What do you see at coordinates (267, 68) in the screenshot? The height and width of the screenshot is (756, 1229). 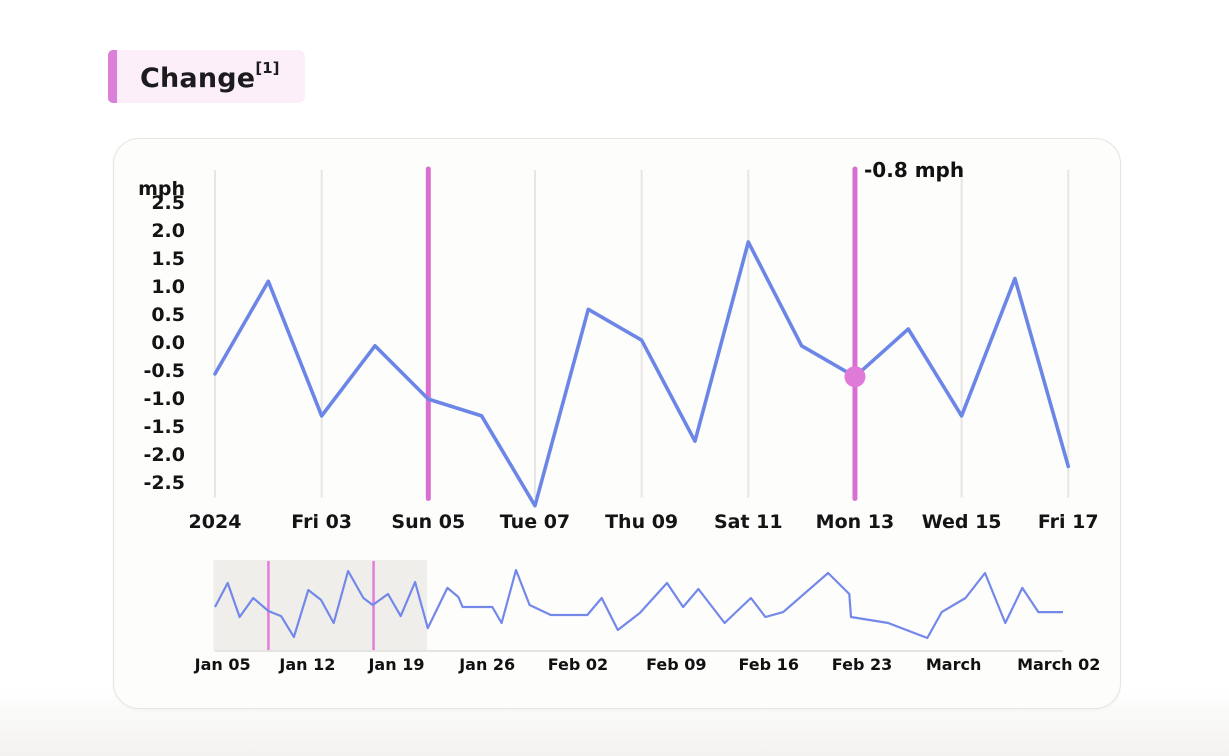 I see `title-superscript: [1]` at bounding box center [267, 68].